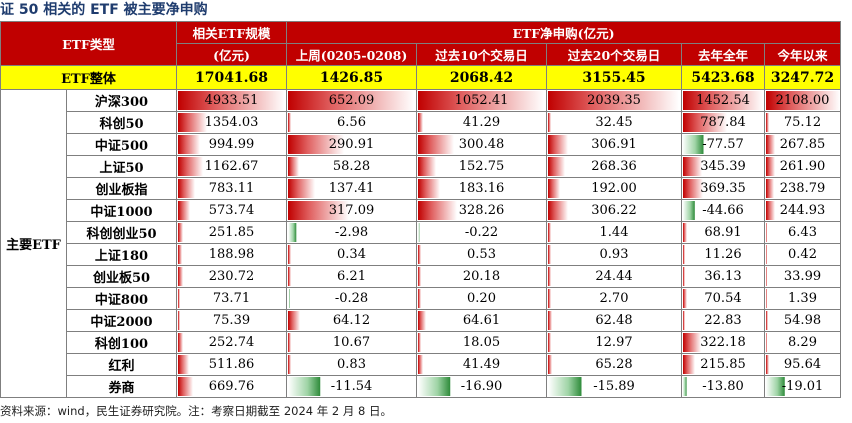 This screenshot has height=423, width=852. I want to click on cell-last-year: -44.66, so click(723, 210).